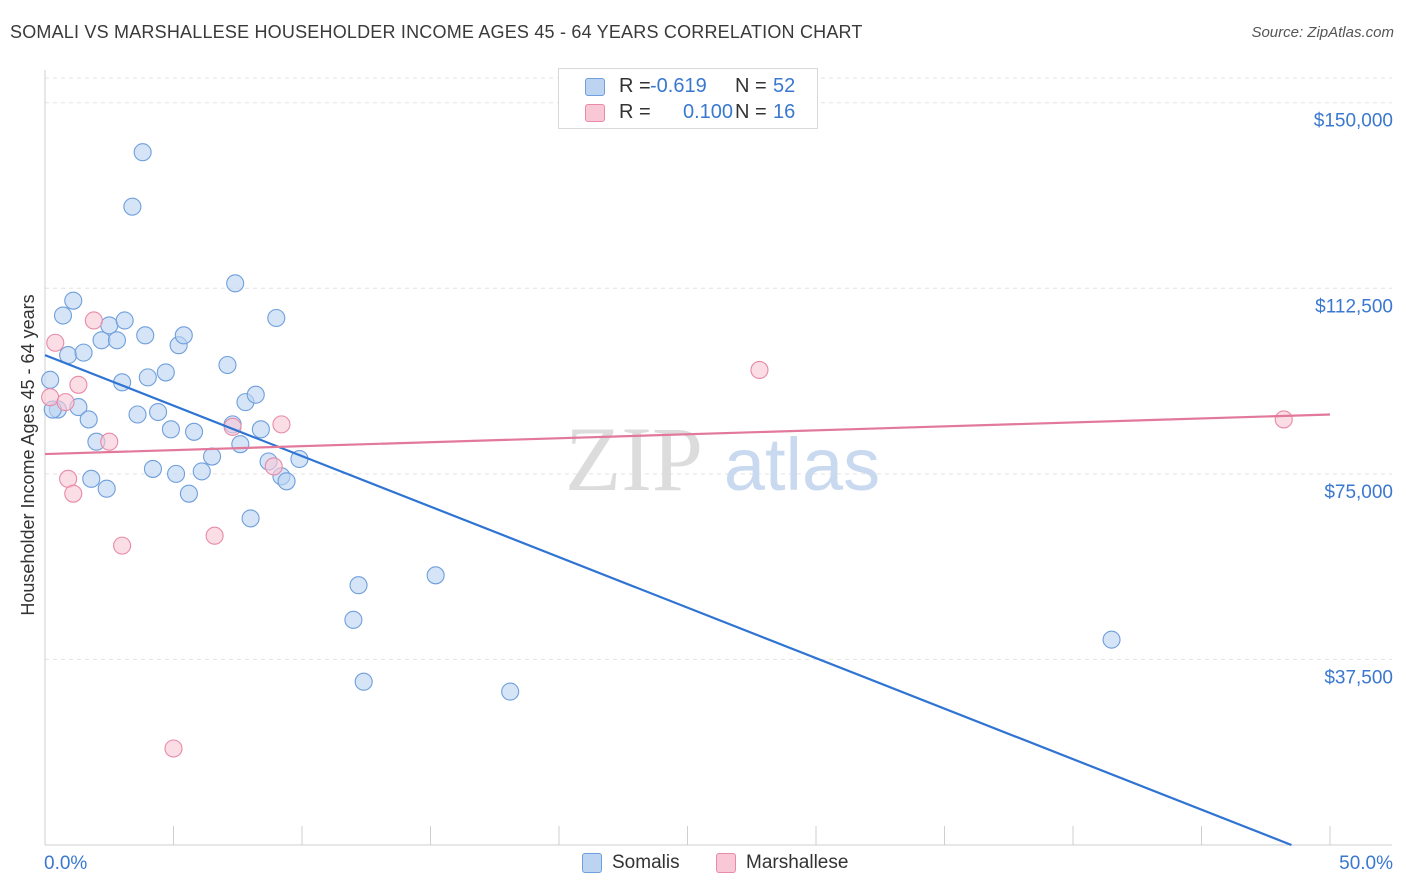 The image size is (1406, 892). What do you see at coordinates (634, 459) in the screenshot?
I see `watermark-zip: ZIP` at bounding box center [634, 459].